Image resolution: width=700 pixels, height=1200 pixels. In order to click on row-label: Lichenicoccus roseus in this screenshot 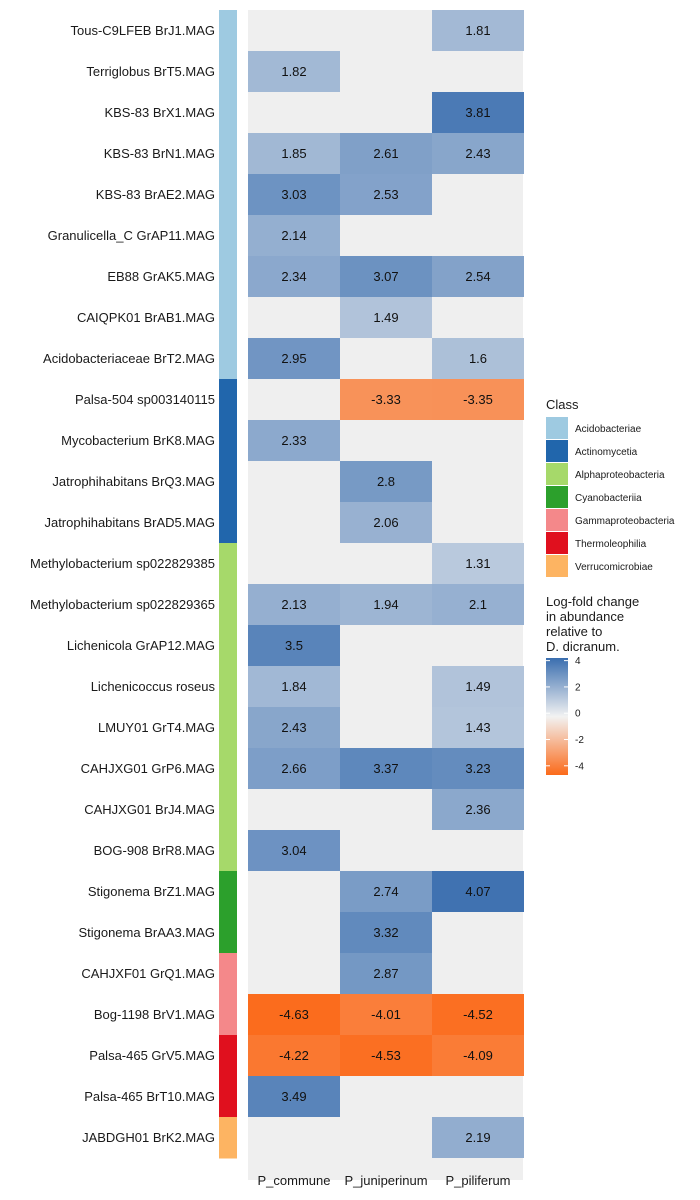, I will do `click(153, 686)`.